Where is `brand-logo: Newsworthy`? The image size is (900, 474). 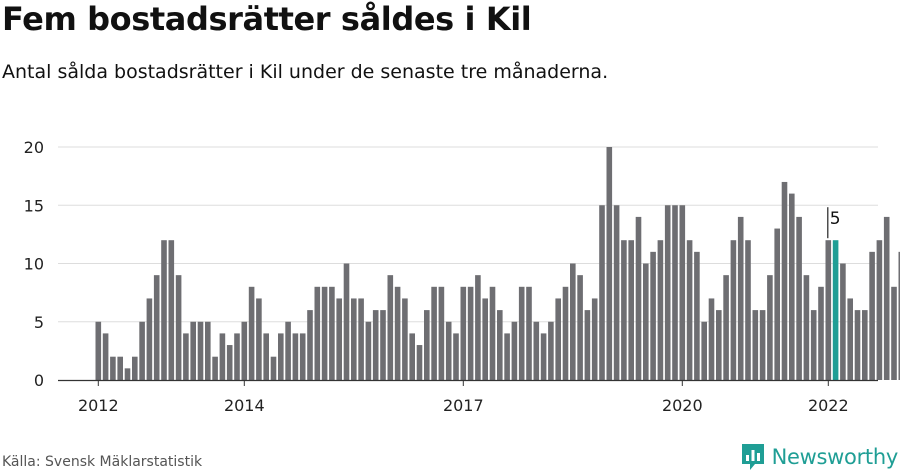 brand-logo: Newsworthy is located at coordinates (819, 457).